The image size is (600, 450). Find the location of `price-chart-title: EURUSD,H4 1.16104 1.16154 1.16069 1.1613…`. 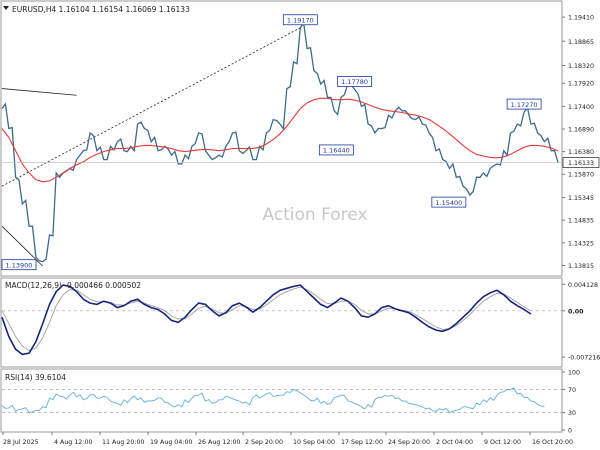

price-chart-title: EURUSD,H4 1.16104 1.16154 1.16069 1.1613… is located at coordinates (101, 9).